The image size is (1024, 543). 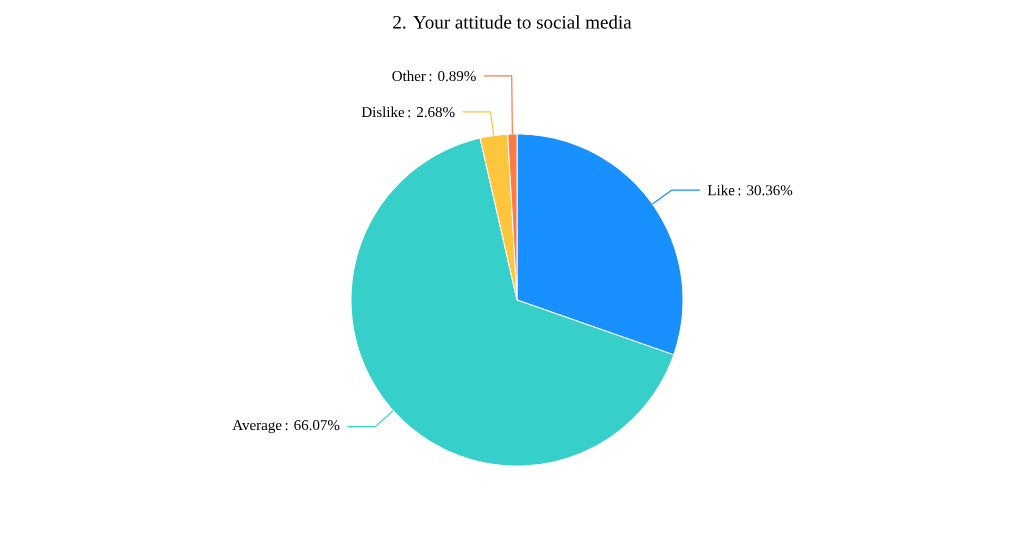 I want to click on slice-label: Like, so click(x=721, y=190).